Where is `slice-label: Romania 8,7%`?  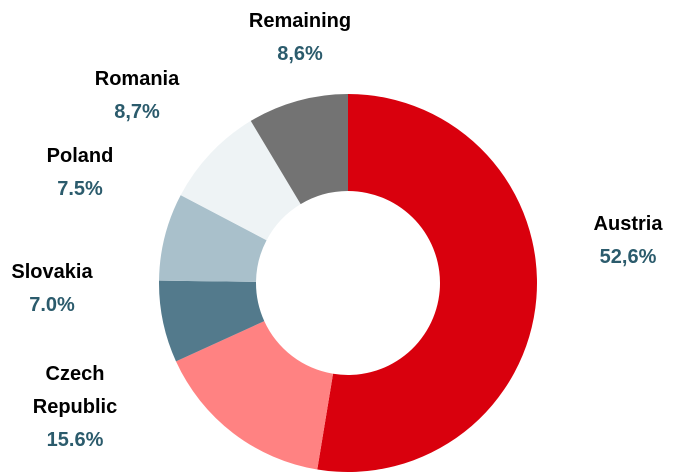
slice-label: Romania 8,7% is located at coordinates (137, 96).